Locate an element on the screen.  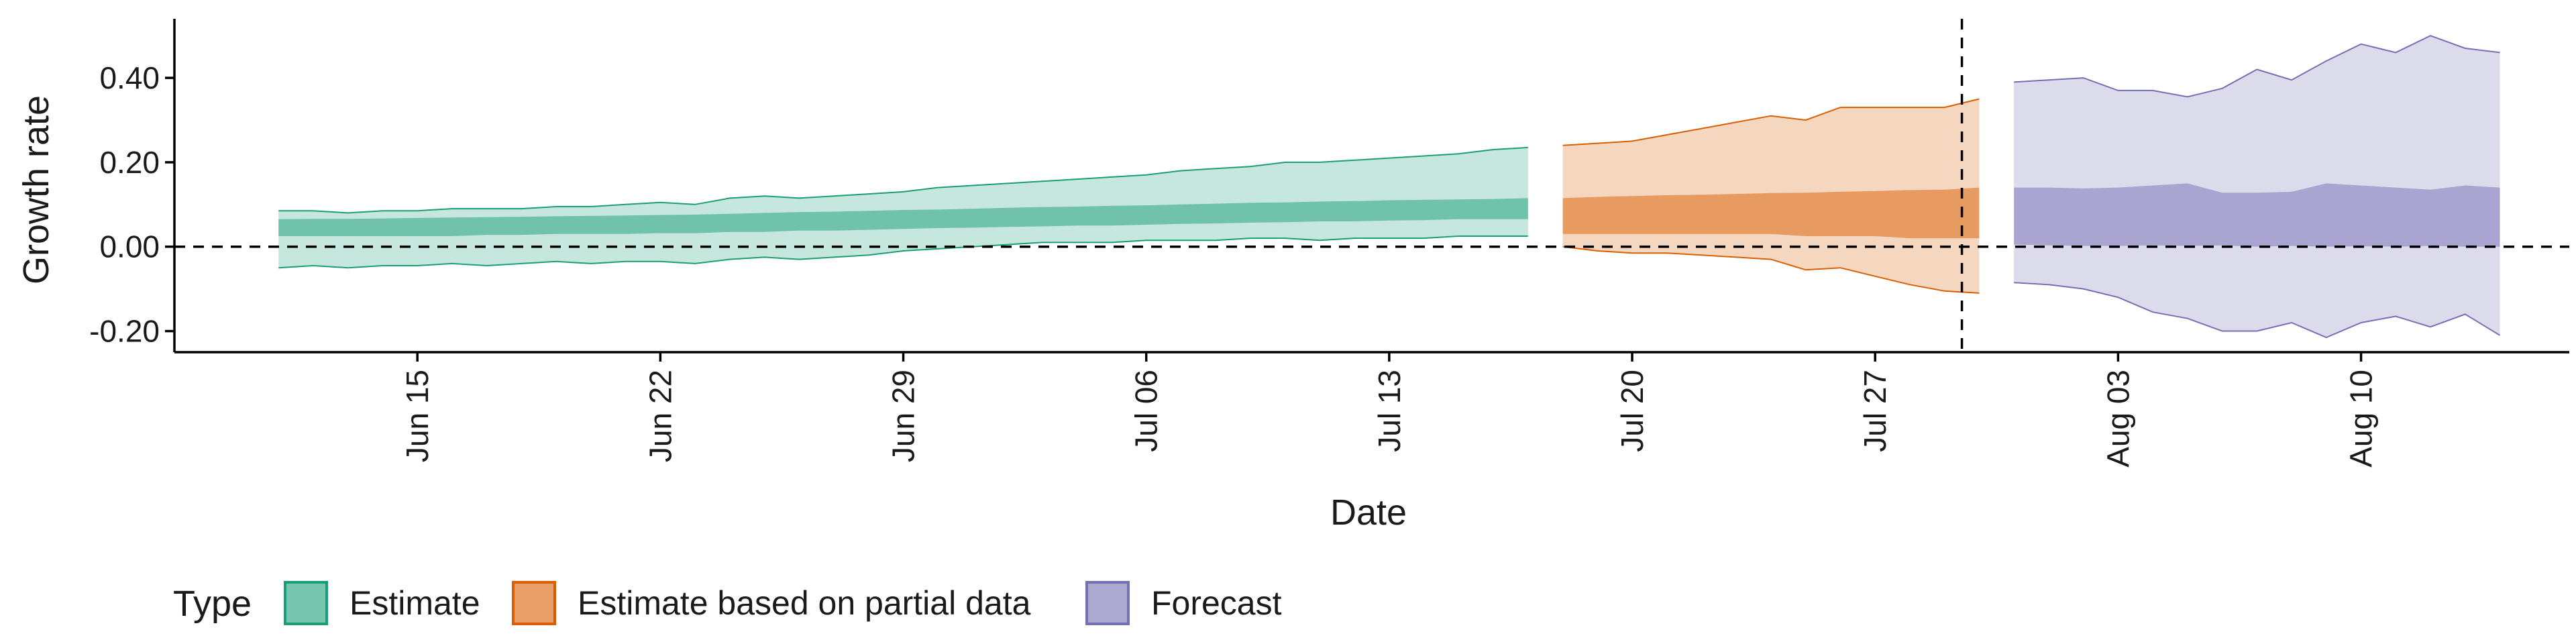
x-tick-label: Aug 10 is located at coordinates (2361, 419).